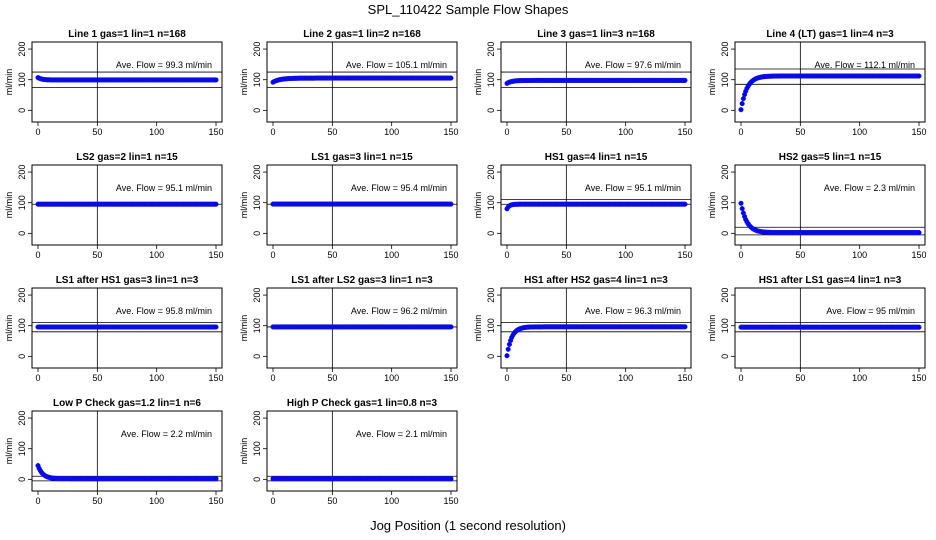 This screenshot has width=936, height=540. Describe the element at coordinates (362, 157) in the screenshot. I see `panel-title: LS1 gas=3 lin=1 n=15` at that location.